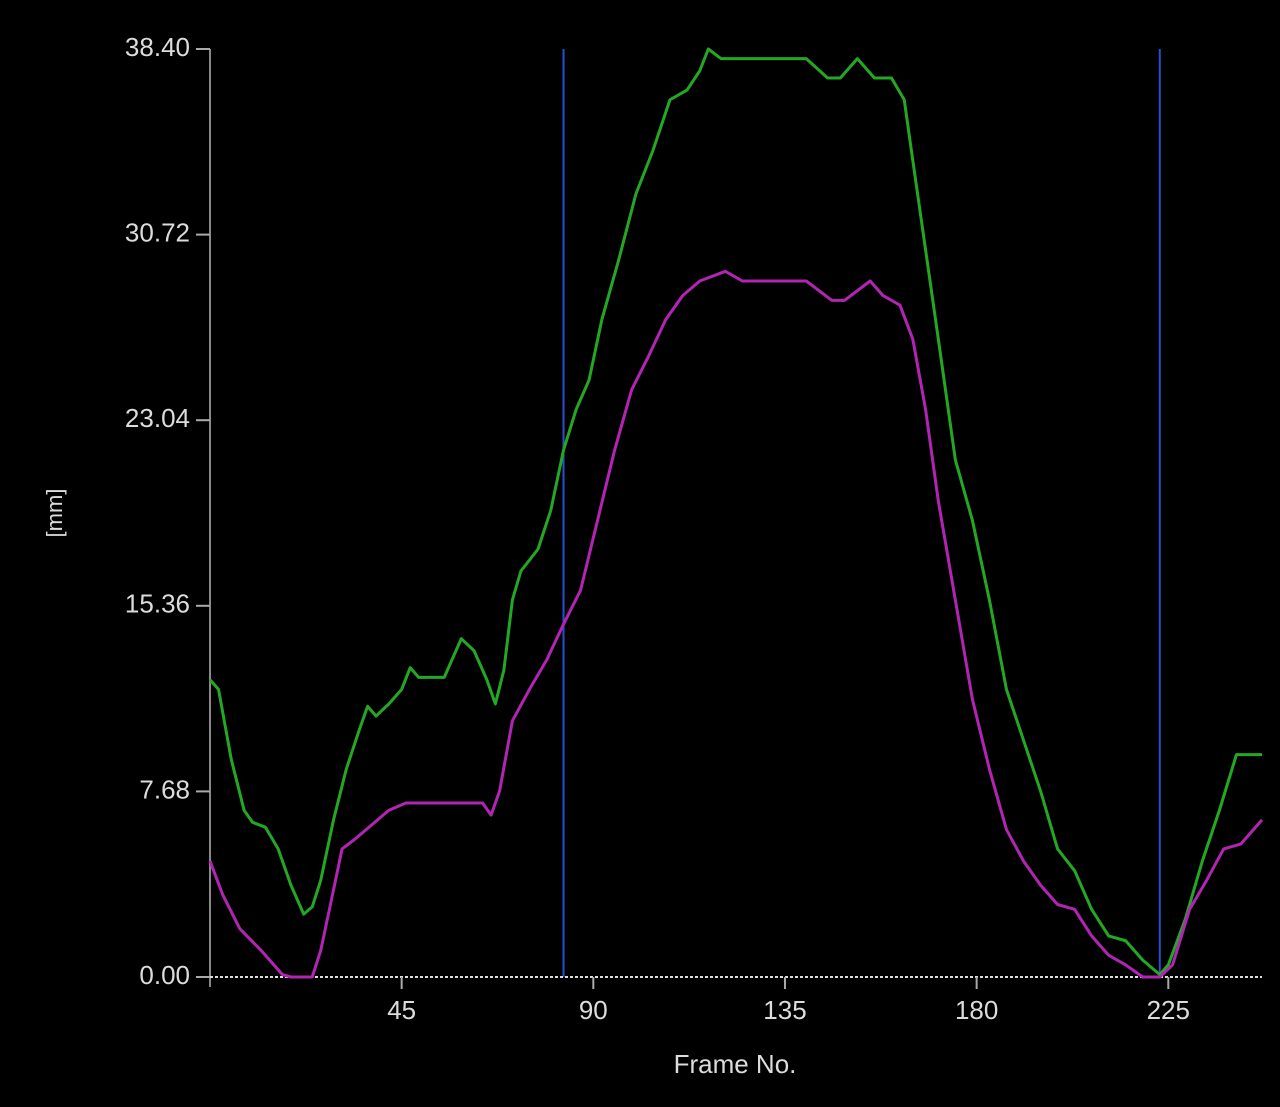 The width and height of the screenshot is (1280, 1107). What do you see at coordinates (157, 604) in the screenshot?
I see `y-tick-label: 15.36` at bounding box center [157, 604].